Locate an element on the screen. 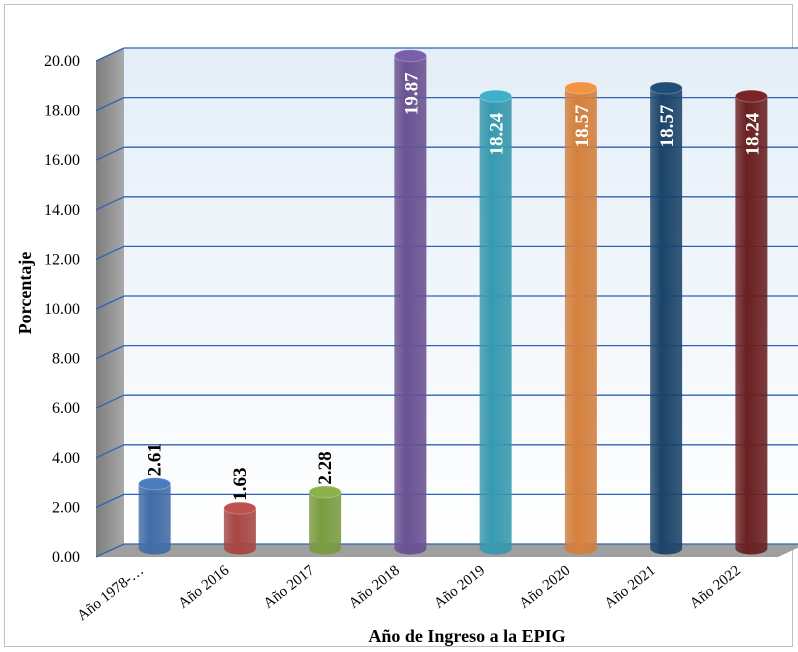 Image resolution: width=798 pixels, height=652 pixels. y-tick-label: 10.00 is located at coordinates (62, 309).